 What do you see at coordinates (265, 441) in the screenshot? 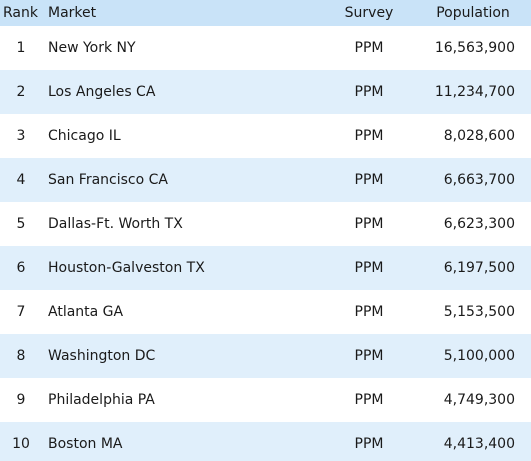
I see `table-row: 10 Boston MA PPM 4,413,400` at bounding box center [265, 441].